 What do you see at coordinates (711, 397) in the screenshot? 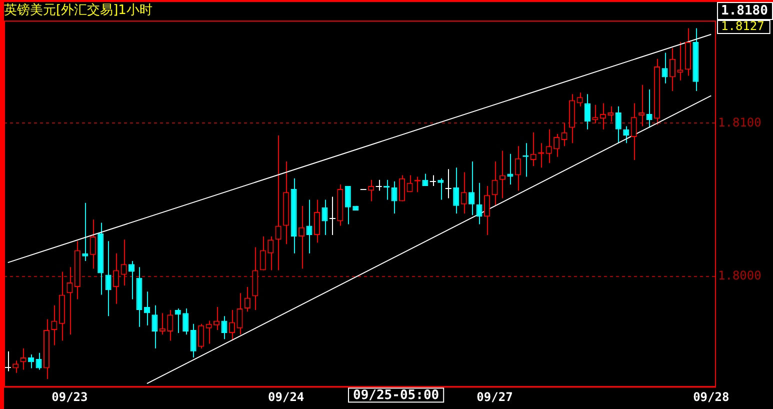
I see `x-tick-label: 09/28` at bounding box center [711, 397].